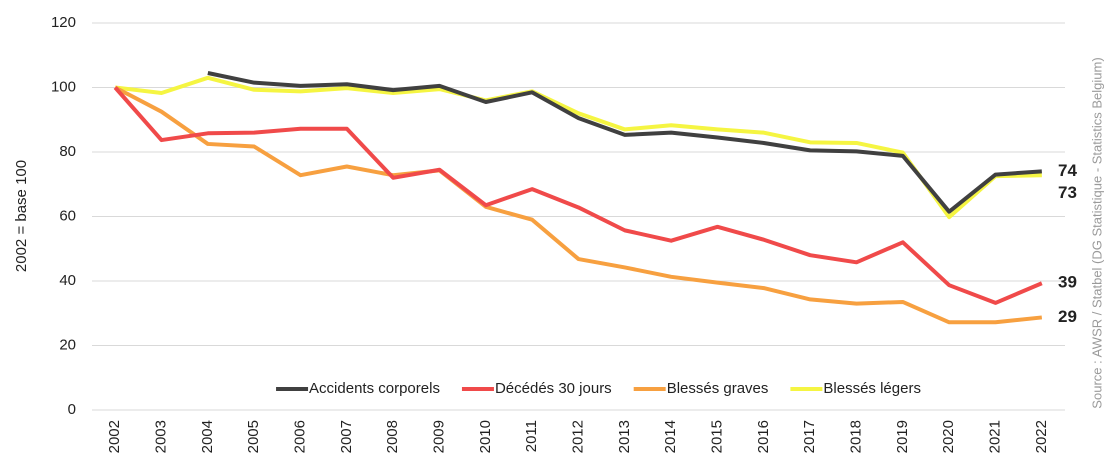  I want to click on y-tick-label: 100, so click(63, 86).